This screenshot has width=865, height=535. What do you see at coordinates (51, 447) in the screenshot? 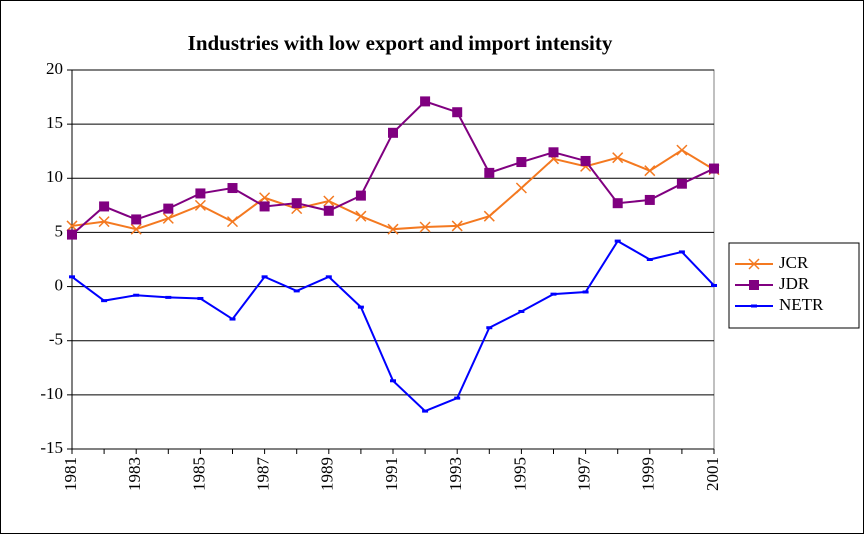
I see `y-tick-label: -15` at bounding box center [51, 447].